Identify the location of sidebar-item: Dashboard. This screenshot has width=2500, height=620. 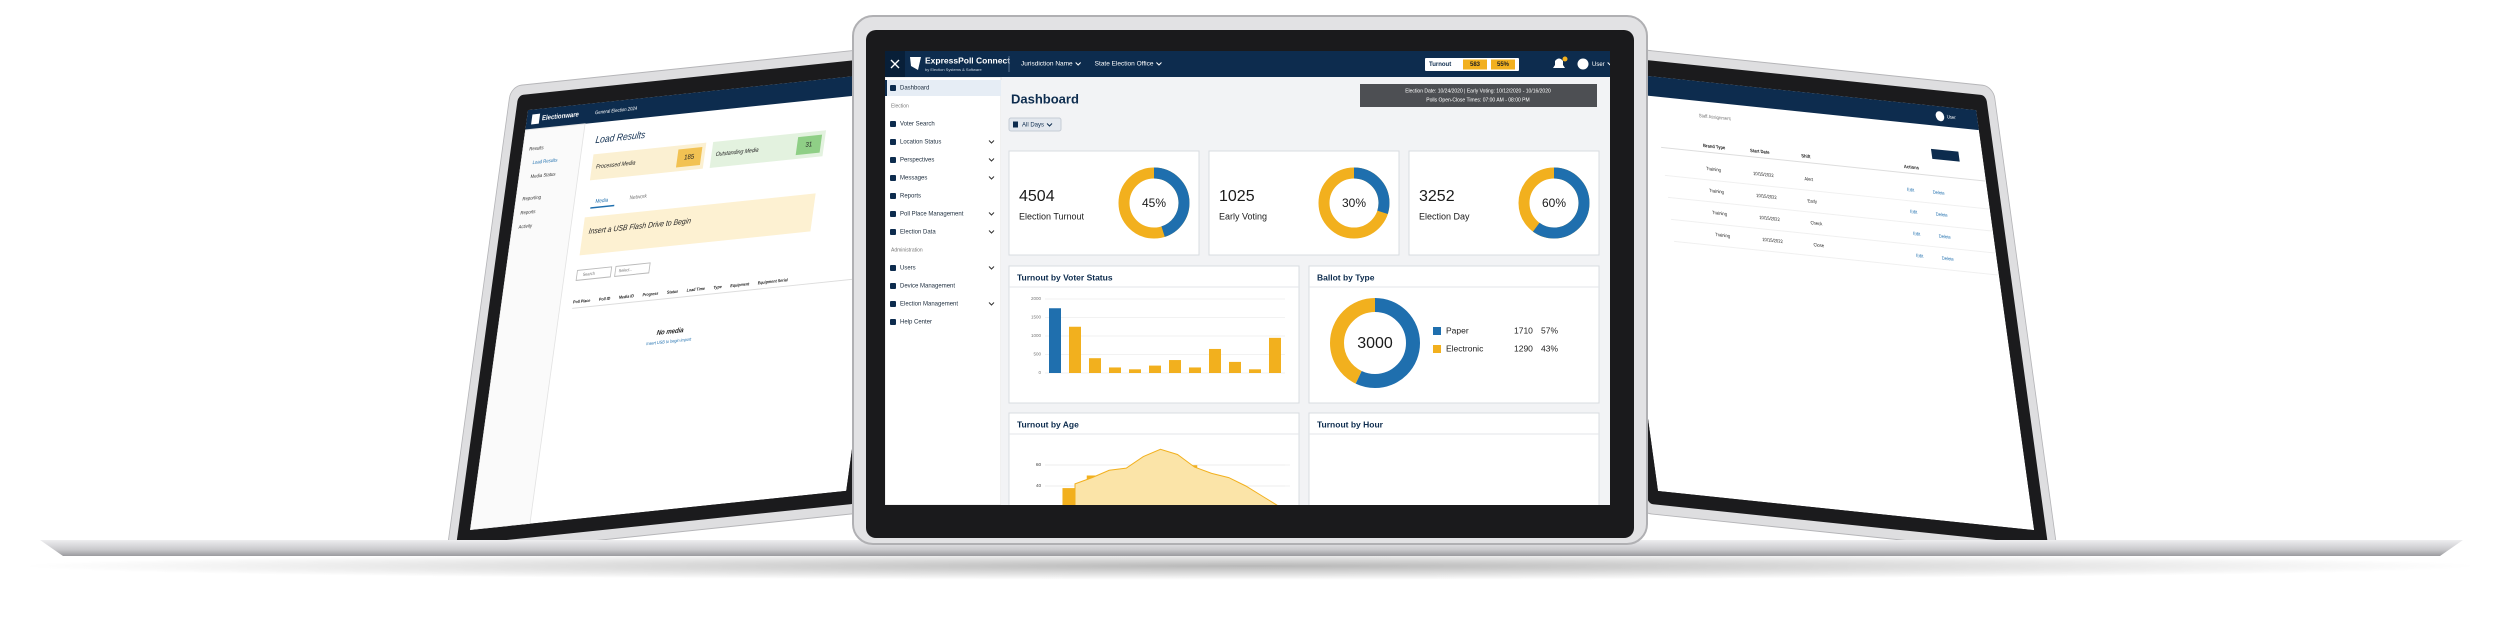
(914, 89).